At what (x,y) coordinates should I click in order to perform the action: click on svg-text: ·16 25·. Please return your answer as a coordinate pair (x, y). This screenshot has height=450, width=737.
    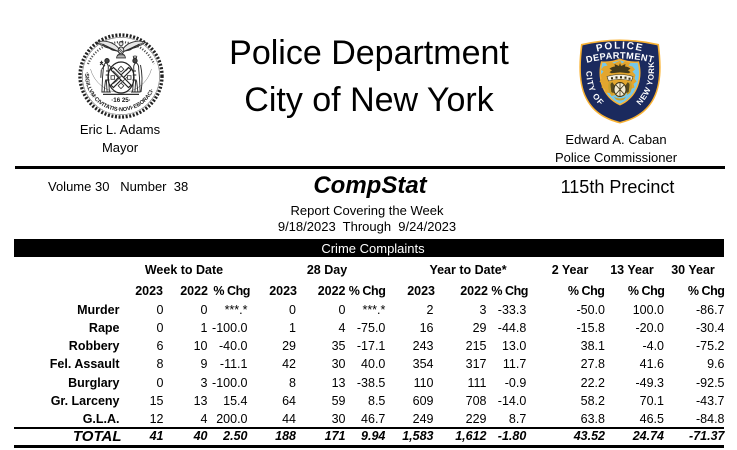
    Looking at the image, I should click on (121, 100).